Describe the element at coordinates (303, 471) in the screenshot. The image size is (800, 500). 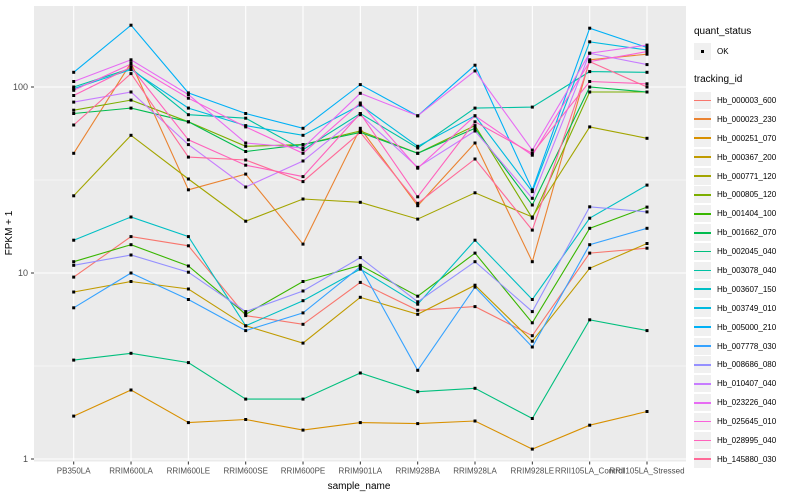
I see `x-tick-label: RRIM600PE` at that location.